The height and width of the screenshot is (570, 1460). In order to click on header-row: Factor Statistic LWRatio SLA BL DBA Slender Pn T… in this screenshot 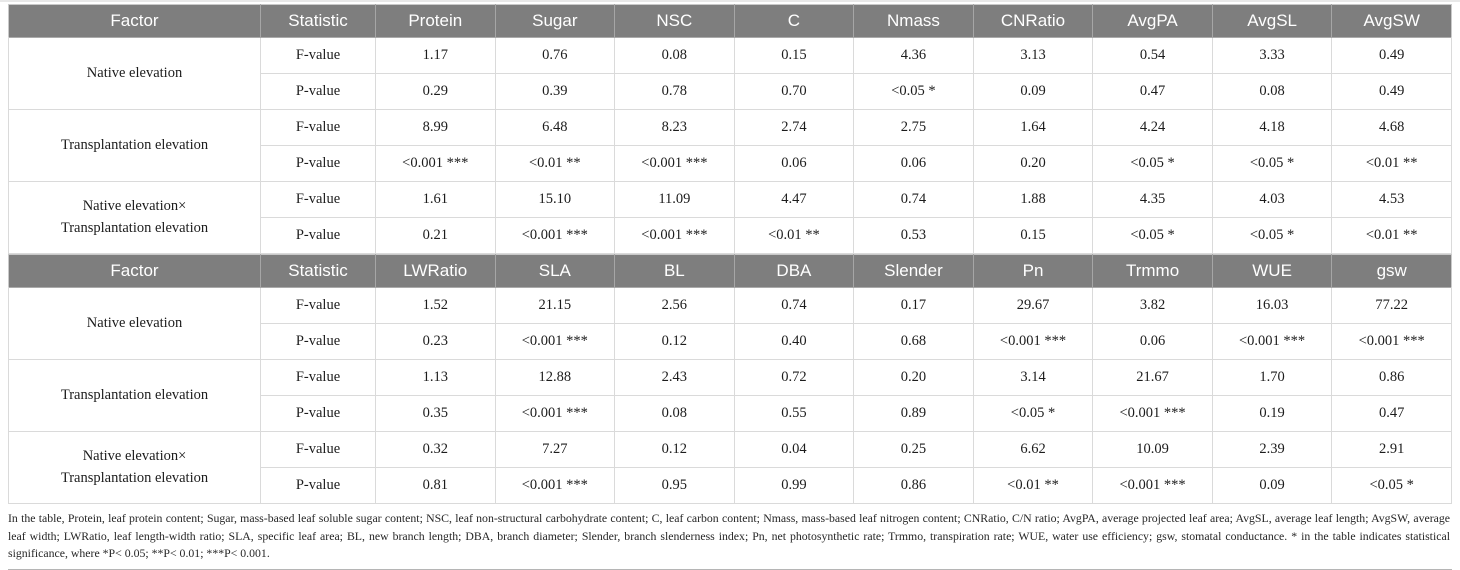, I will do `click(730, 271)`.